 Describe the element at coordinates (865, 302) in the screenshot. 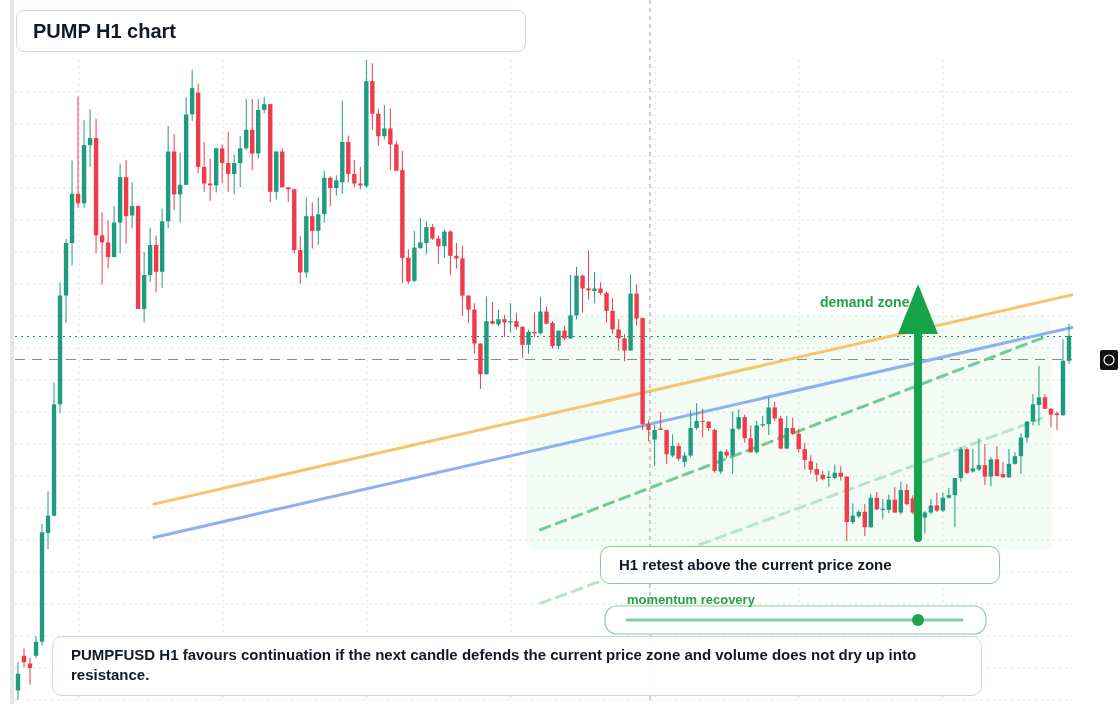

I see `annotation: demand zone` at that location.